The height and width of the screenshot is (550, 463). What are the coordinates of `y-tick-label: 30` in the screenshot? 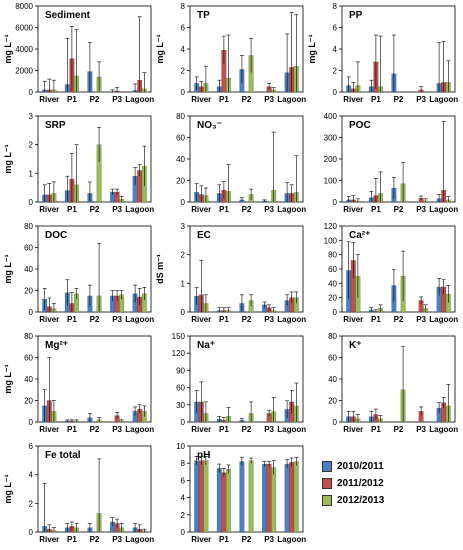 It's located at (180, 405).